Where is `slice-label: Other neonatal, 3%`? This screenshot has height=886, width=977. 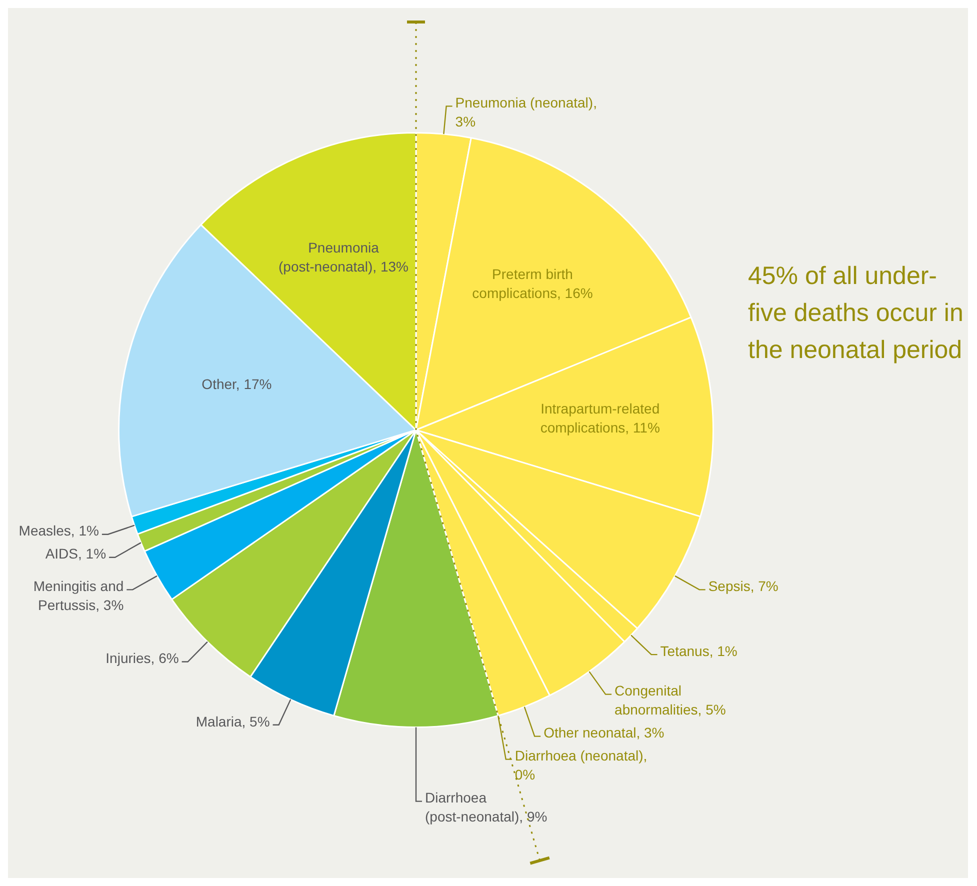 slice-label: Other neonatal, 3% is located at coordinates (604, 732).